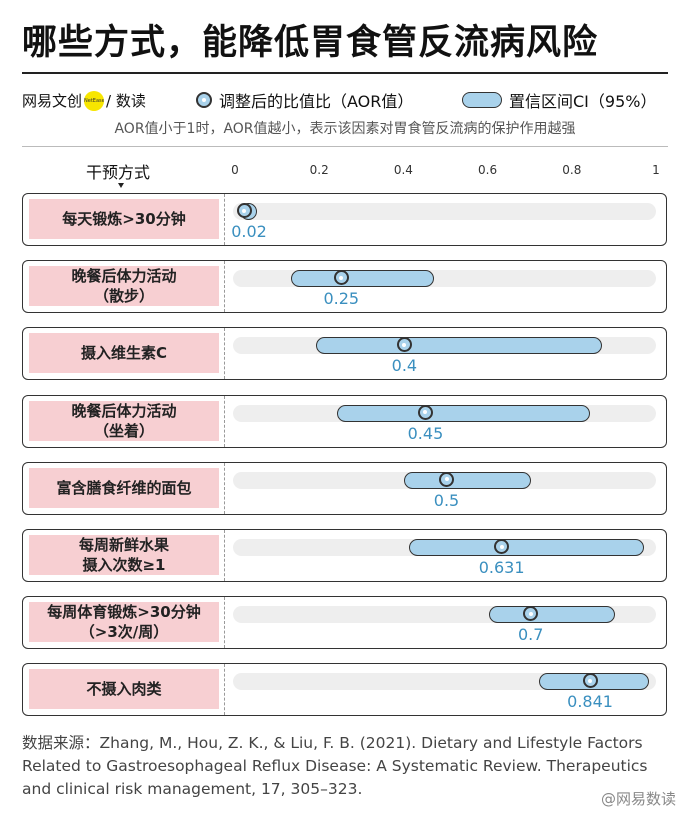  What do you see at coordinates (124, 622) in the screenshot?
I see `row-label: 每周体育锻炼>30分钟 （>3次/周）` at bounding box center [124, 622].